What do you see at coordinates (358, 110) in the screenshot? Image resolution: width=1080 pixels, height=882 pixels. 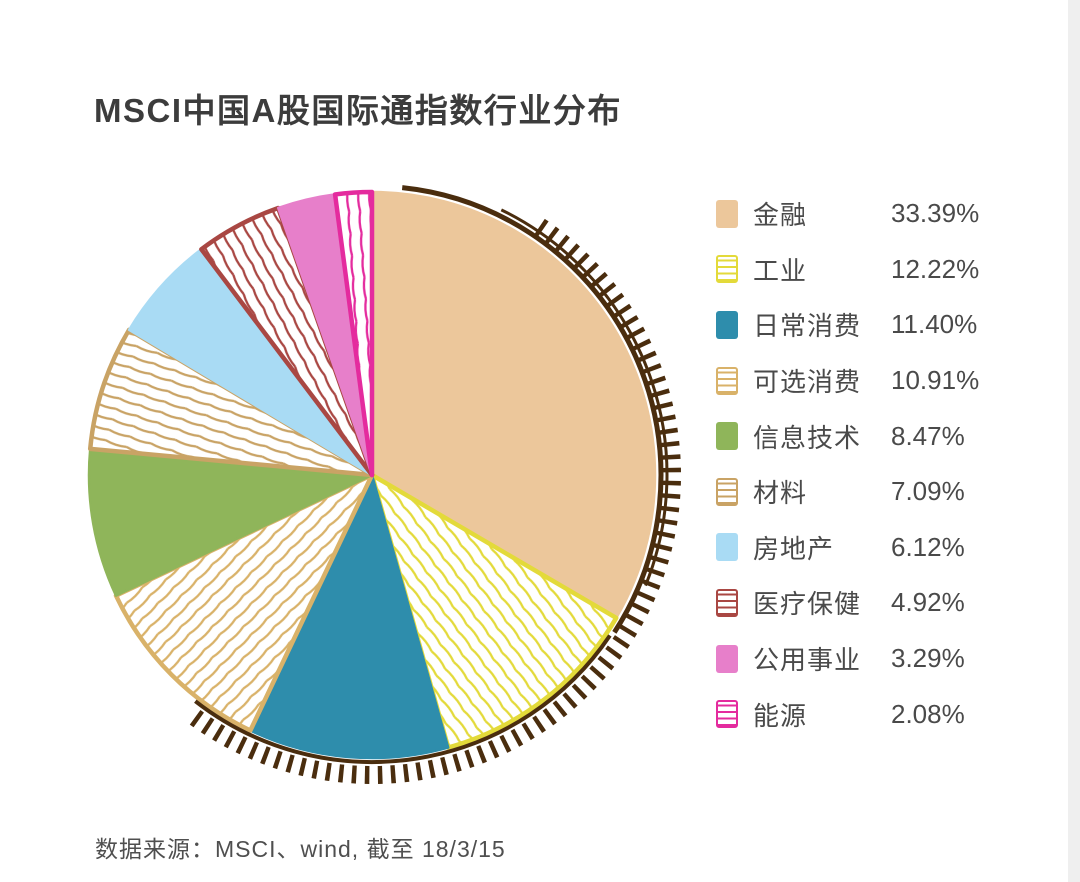 I see `page-title: MSCI中国A股国际通指数行业分布` at bounding box center [358, 110].